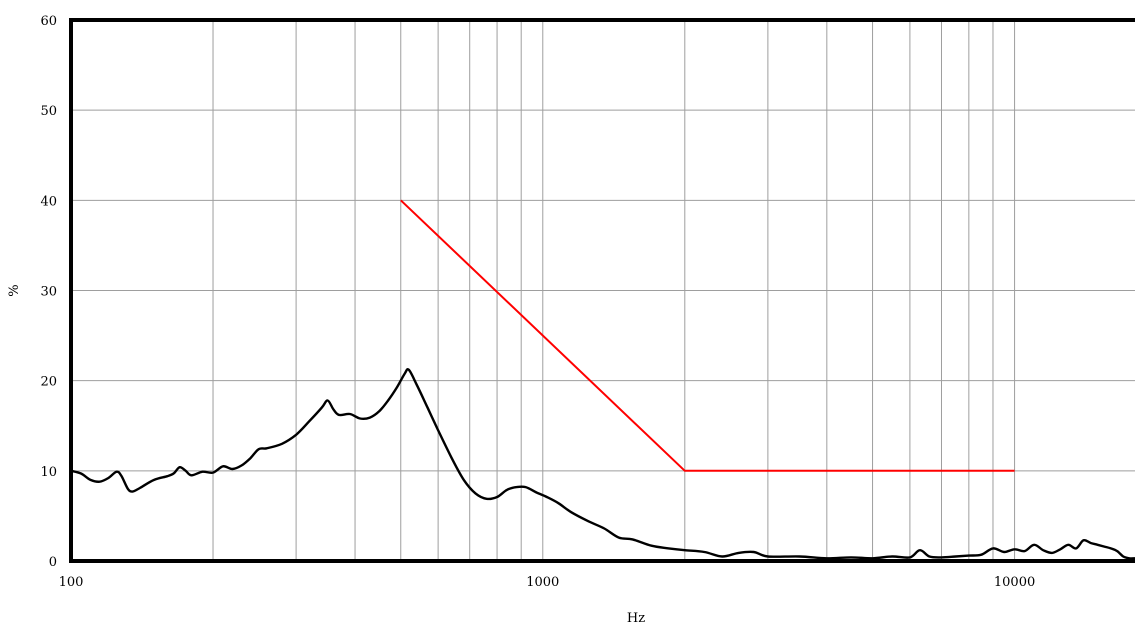 The width and height of the screenshot is (1135, 625). What do you see at coordinates (542, 582) in the screenshot?
I see `x-tick-label: 1000` at bounding box center [542, 582].